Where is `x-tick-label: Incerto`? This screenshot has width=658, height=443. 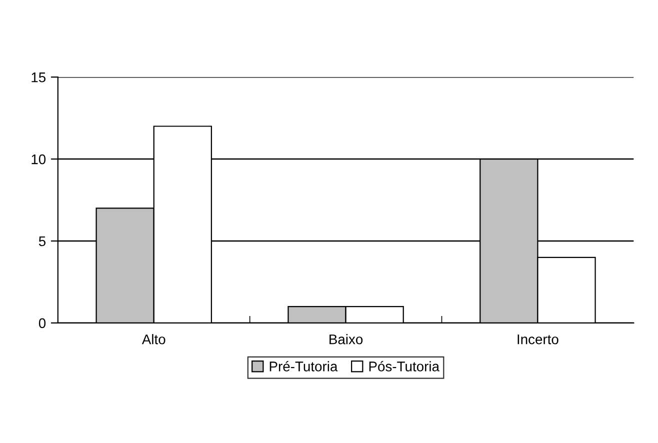 x-tick-label: Incerto is located at coordinates (538, 339).